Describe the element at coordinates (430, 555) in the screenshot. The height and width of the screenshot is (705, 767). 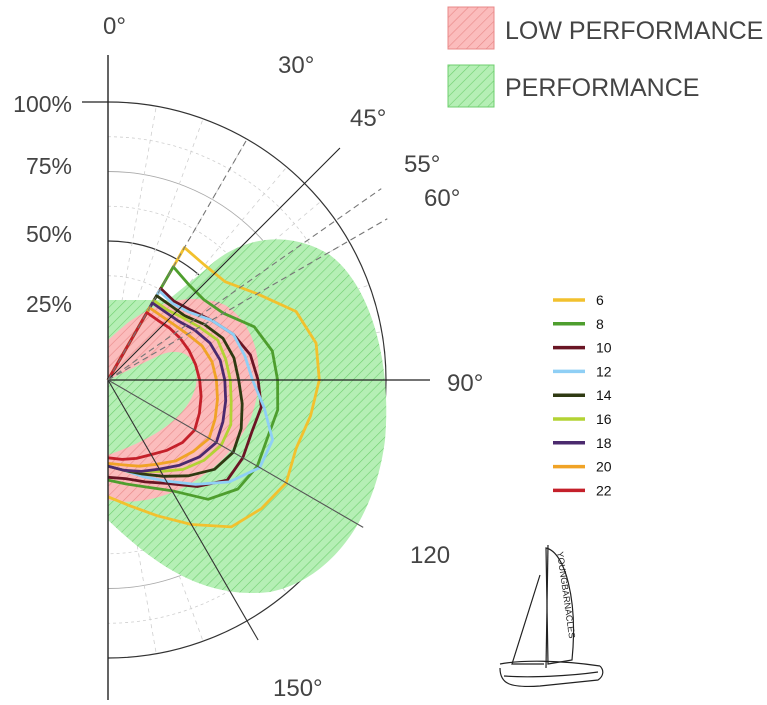
I see `angle-label-120: 120` at that location.